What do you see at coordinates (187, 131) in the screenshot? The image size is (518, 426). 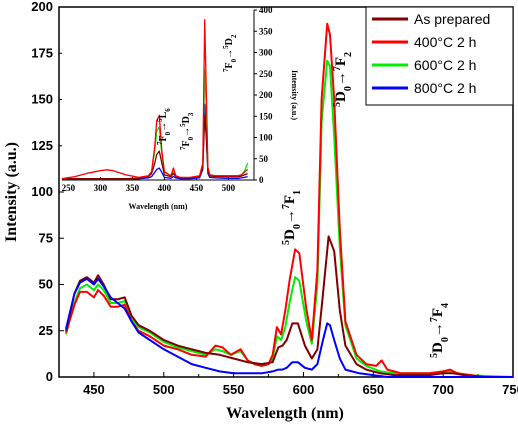 I see `annotation-7f0-5d3: 7F0→5D3` at bounding box center [187, 131].